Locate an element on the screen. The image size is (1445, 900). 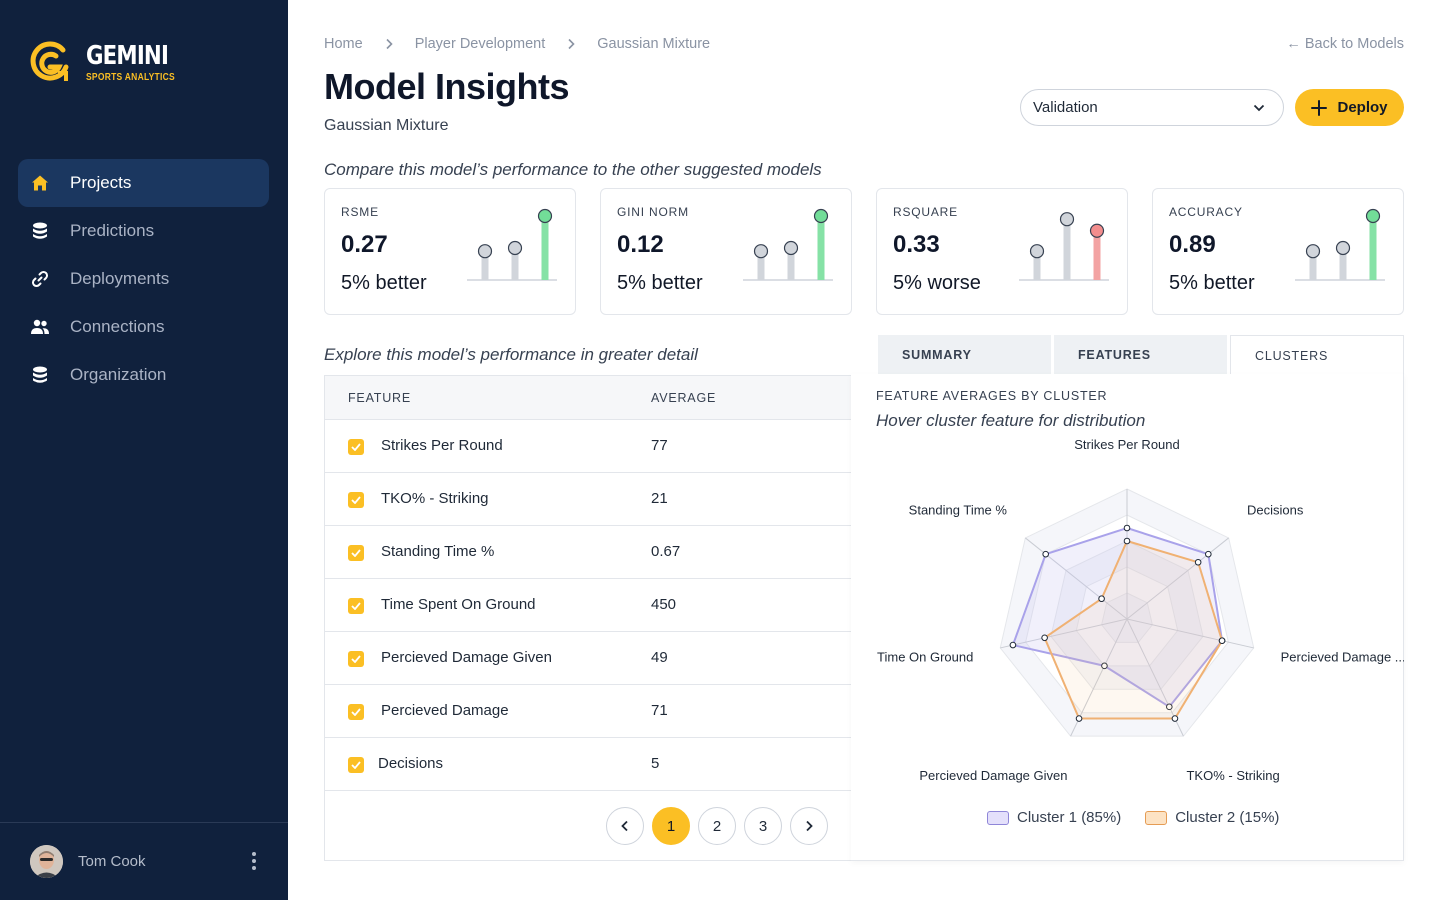
sidebar-item-label: Connections is located at coordinates (117, 326).